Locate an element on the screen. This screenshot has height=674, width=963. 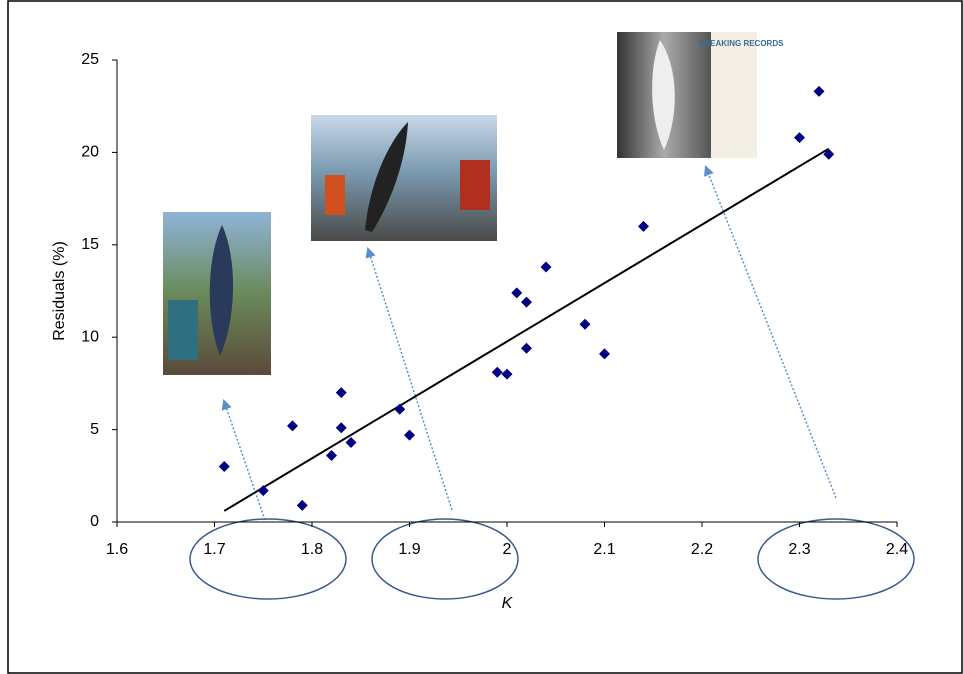
y-tick-label: 15 is located at coordinates (90, 244).